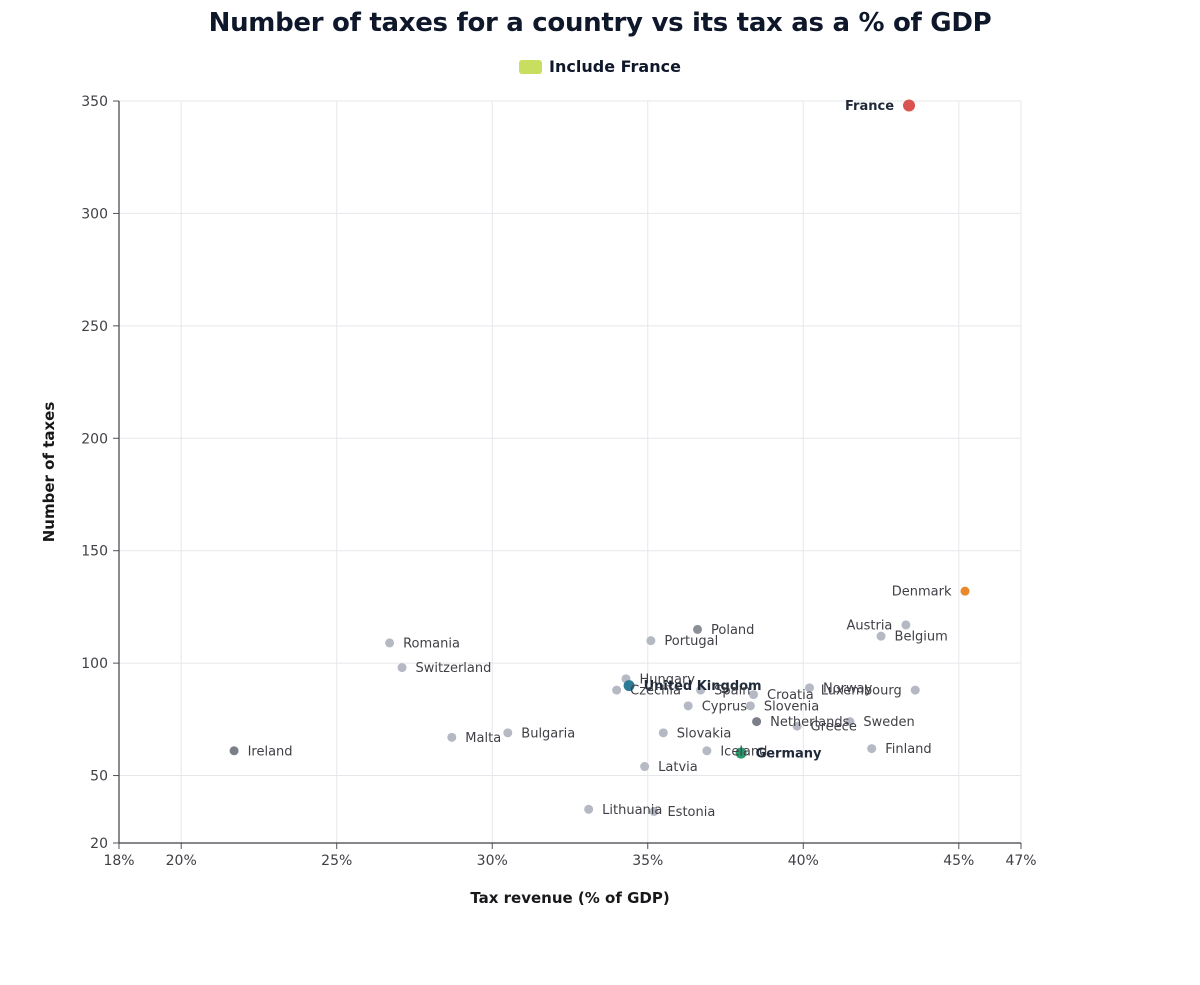 Image resolution: width=1200 pixels, height=985 pixels. I want to click on label-netherlands: Netherlands, so click(809, 722).